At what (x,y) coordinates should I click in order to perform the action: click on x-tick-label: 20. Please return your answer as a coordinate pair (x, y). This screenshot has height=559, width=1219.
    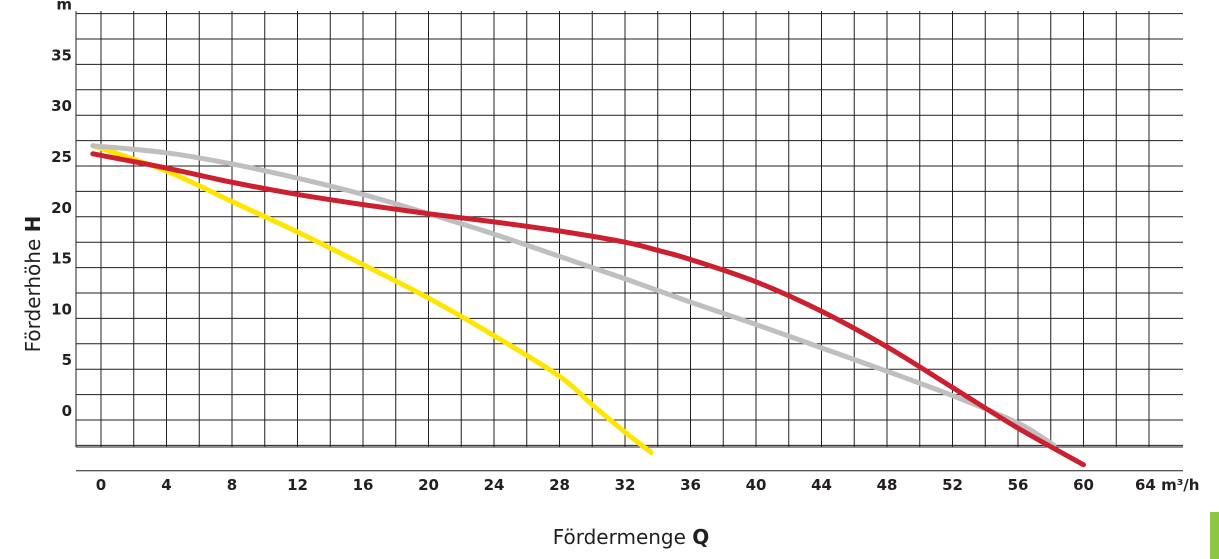
    Looking at the image, I should click on (428, 485).